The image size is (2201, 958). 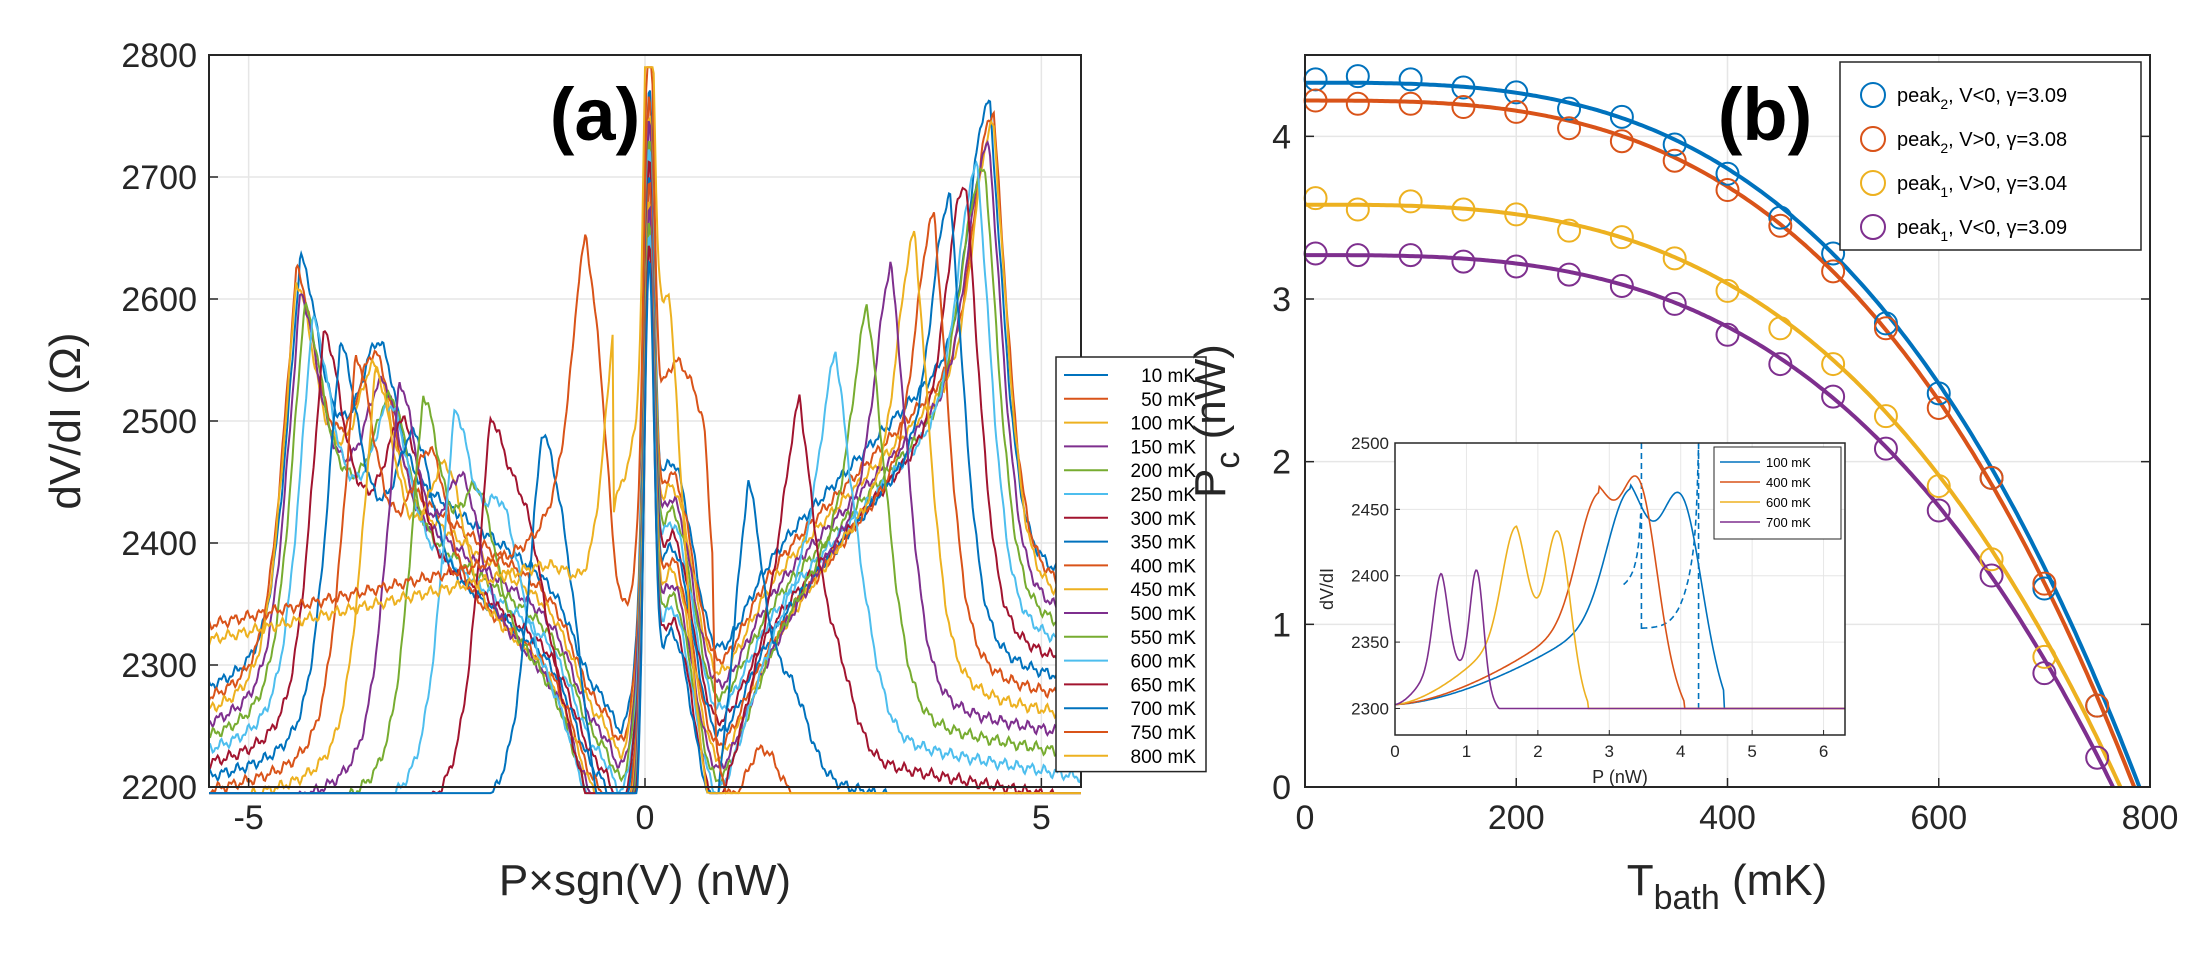 What do you see at coordinates (1164, 471) in the screenshot?
I see `panel-a-legend-label: 200 mK` at bounding box center [1164, 471].